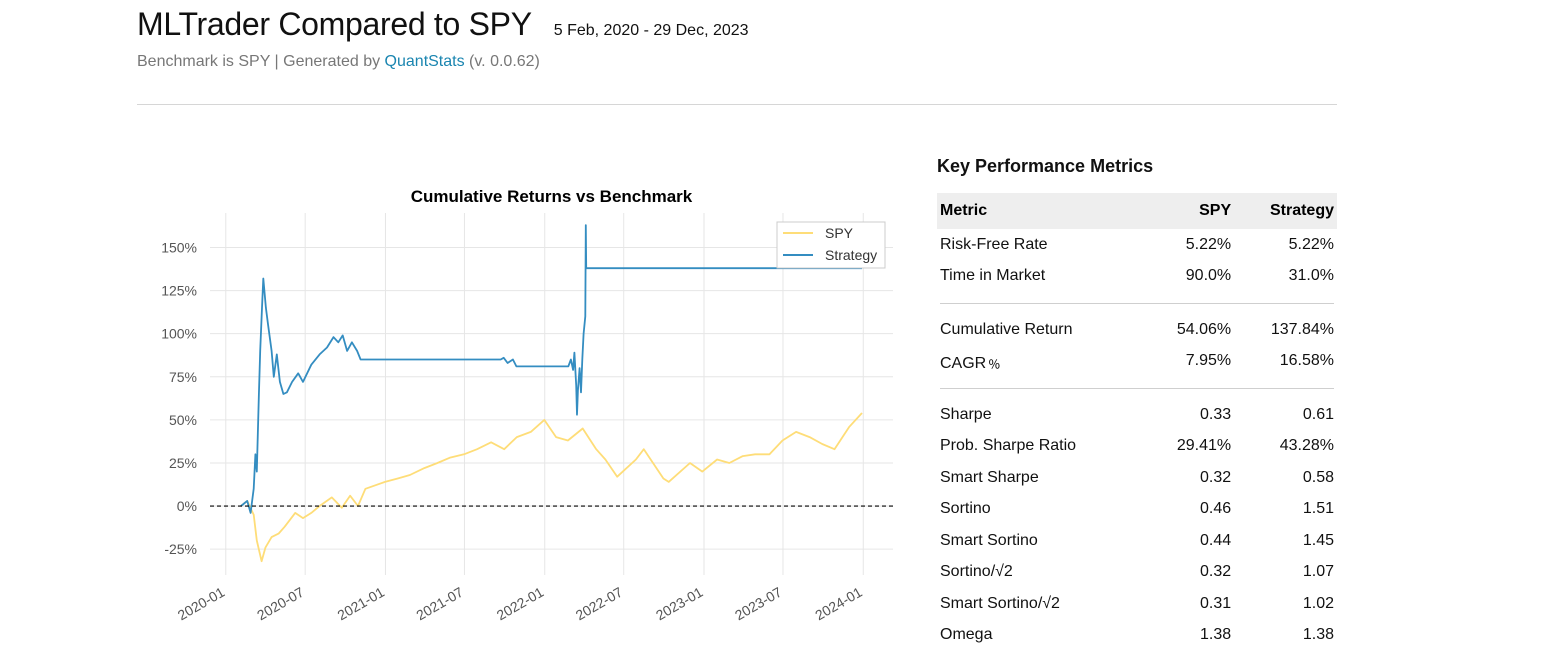 Image resolution: width=1557 pixels, height=668 pixels. What do you see at coordinates (1204, 329) in the screenshot?
I see `spy-value: 54.06%` at bounding box center [1204, 329].